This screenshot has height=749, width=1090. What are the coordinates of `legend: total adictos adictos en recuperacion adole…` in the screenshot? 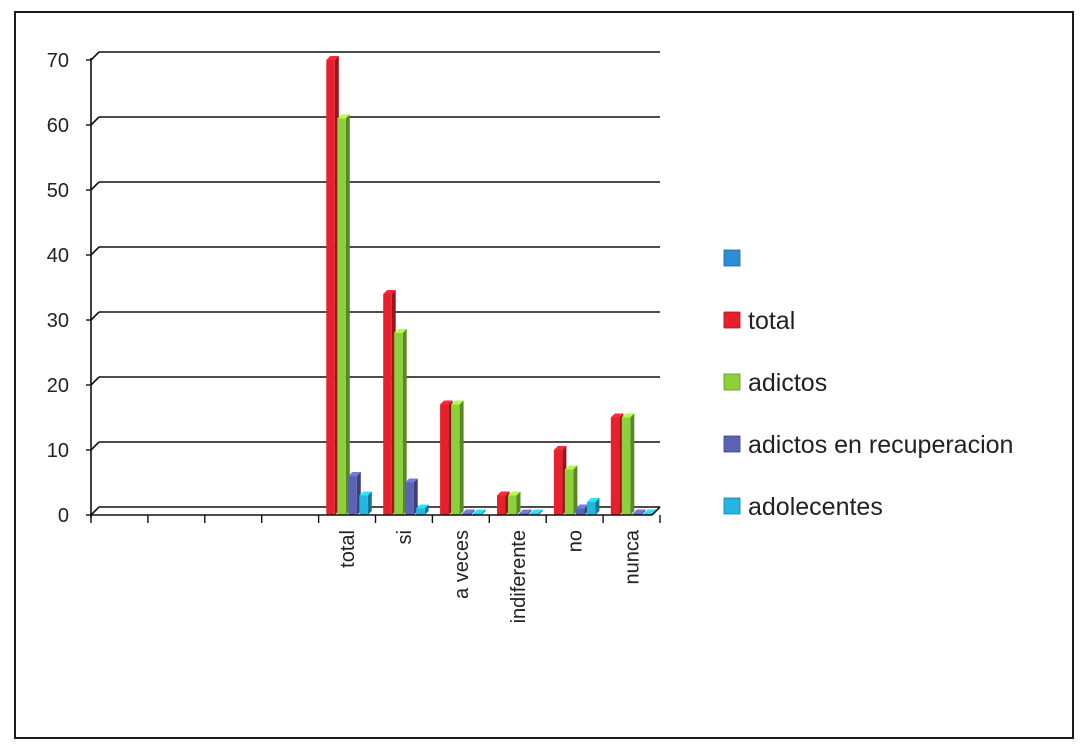 It's located at (868, 385).